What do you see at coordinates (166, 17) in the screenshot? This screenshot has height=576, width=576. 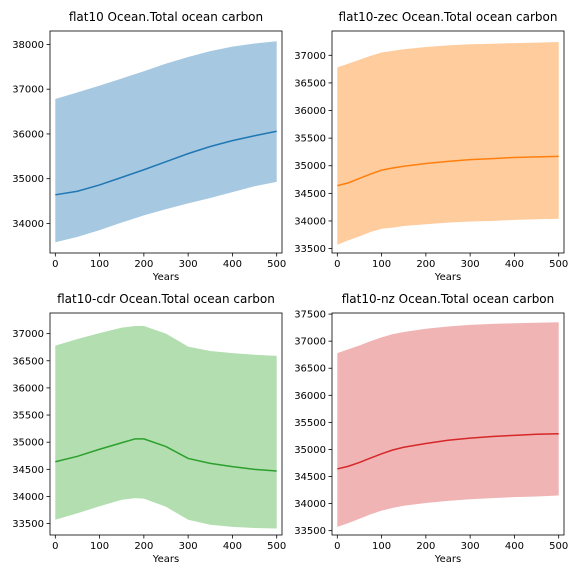 I see `chart-title: flat10 Ocean.Total ocean carbon` at bounding box center [166, 17].